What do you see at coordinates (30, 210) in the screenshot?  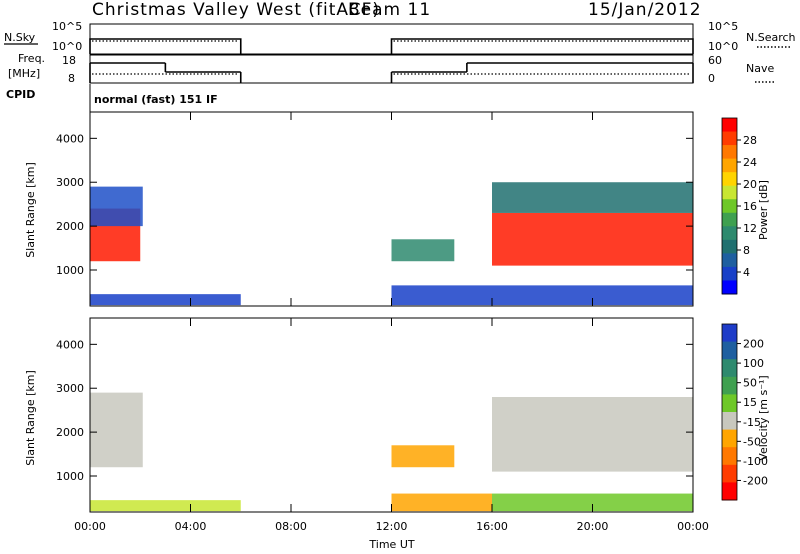 I see `power-ylabel: Slant Range [km]` at bounding box center [30, 210].